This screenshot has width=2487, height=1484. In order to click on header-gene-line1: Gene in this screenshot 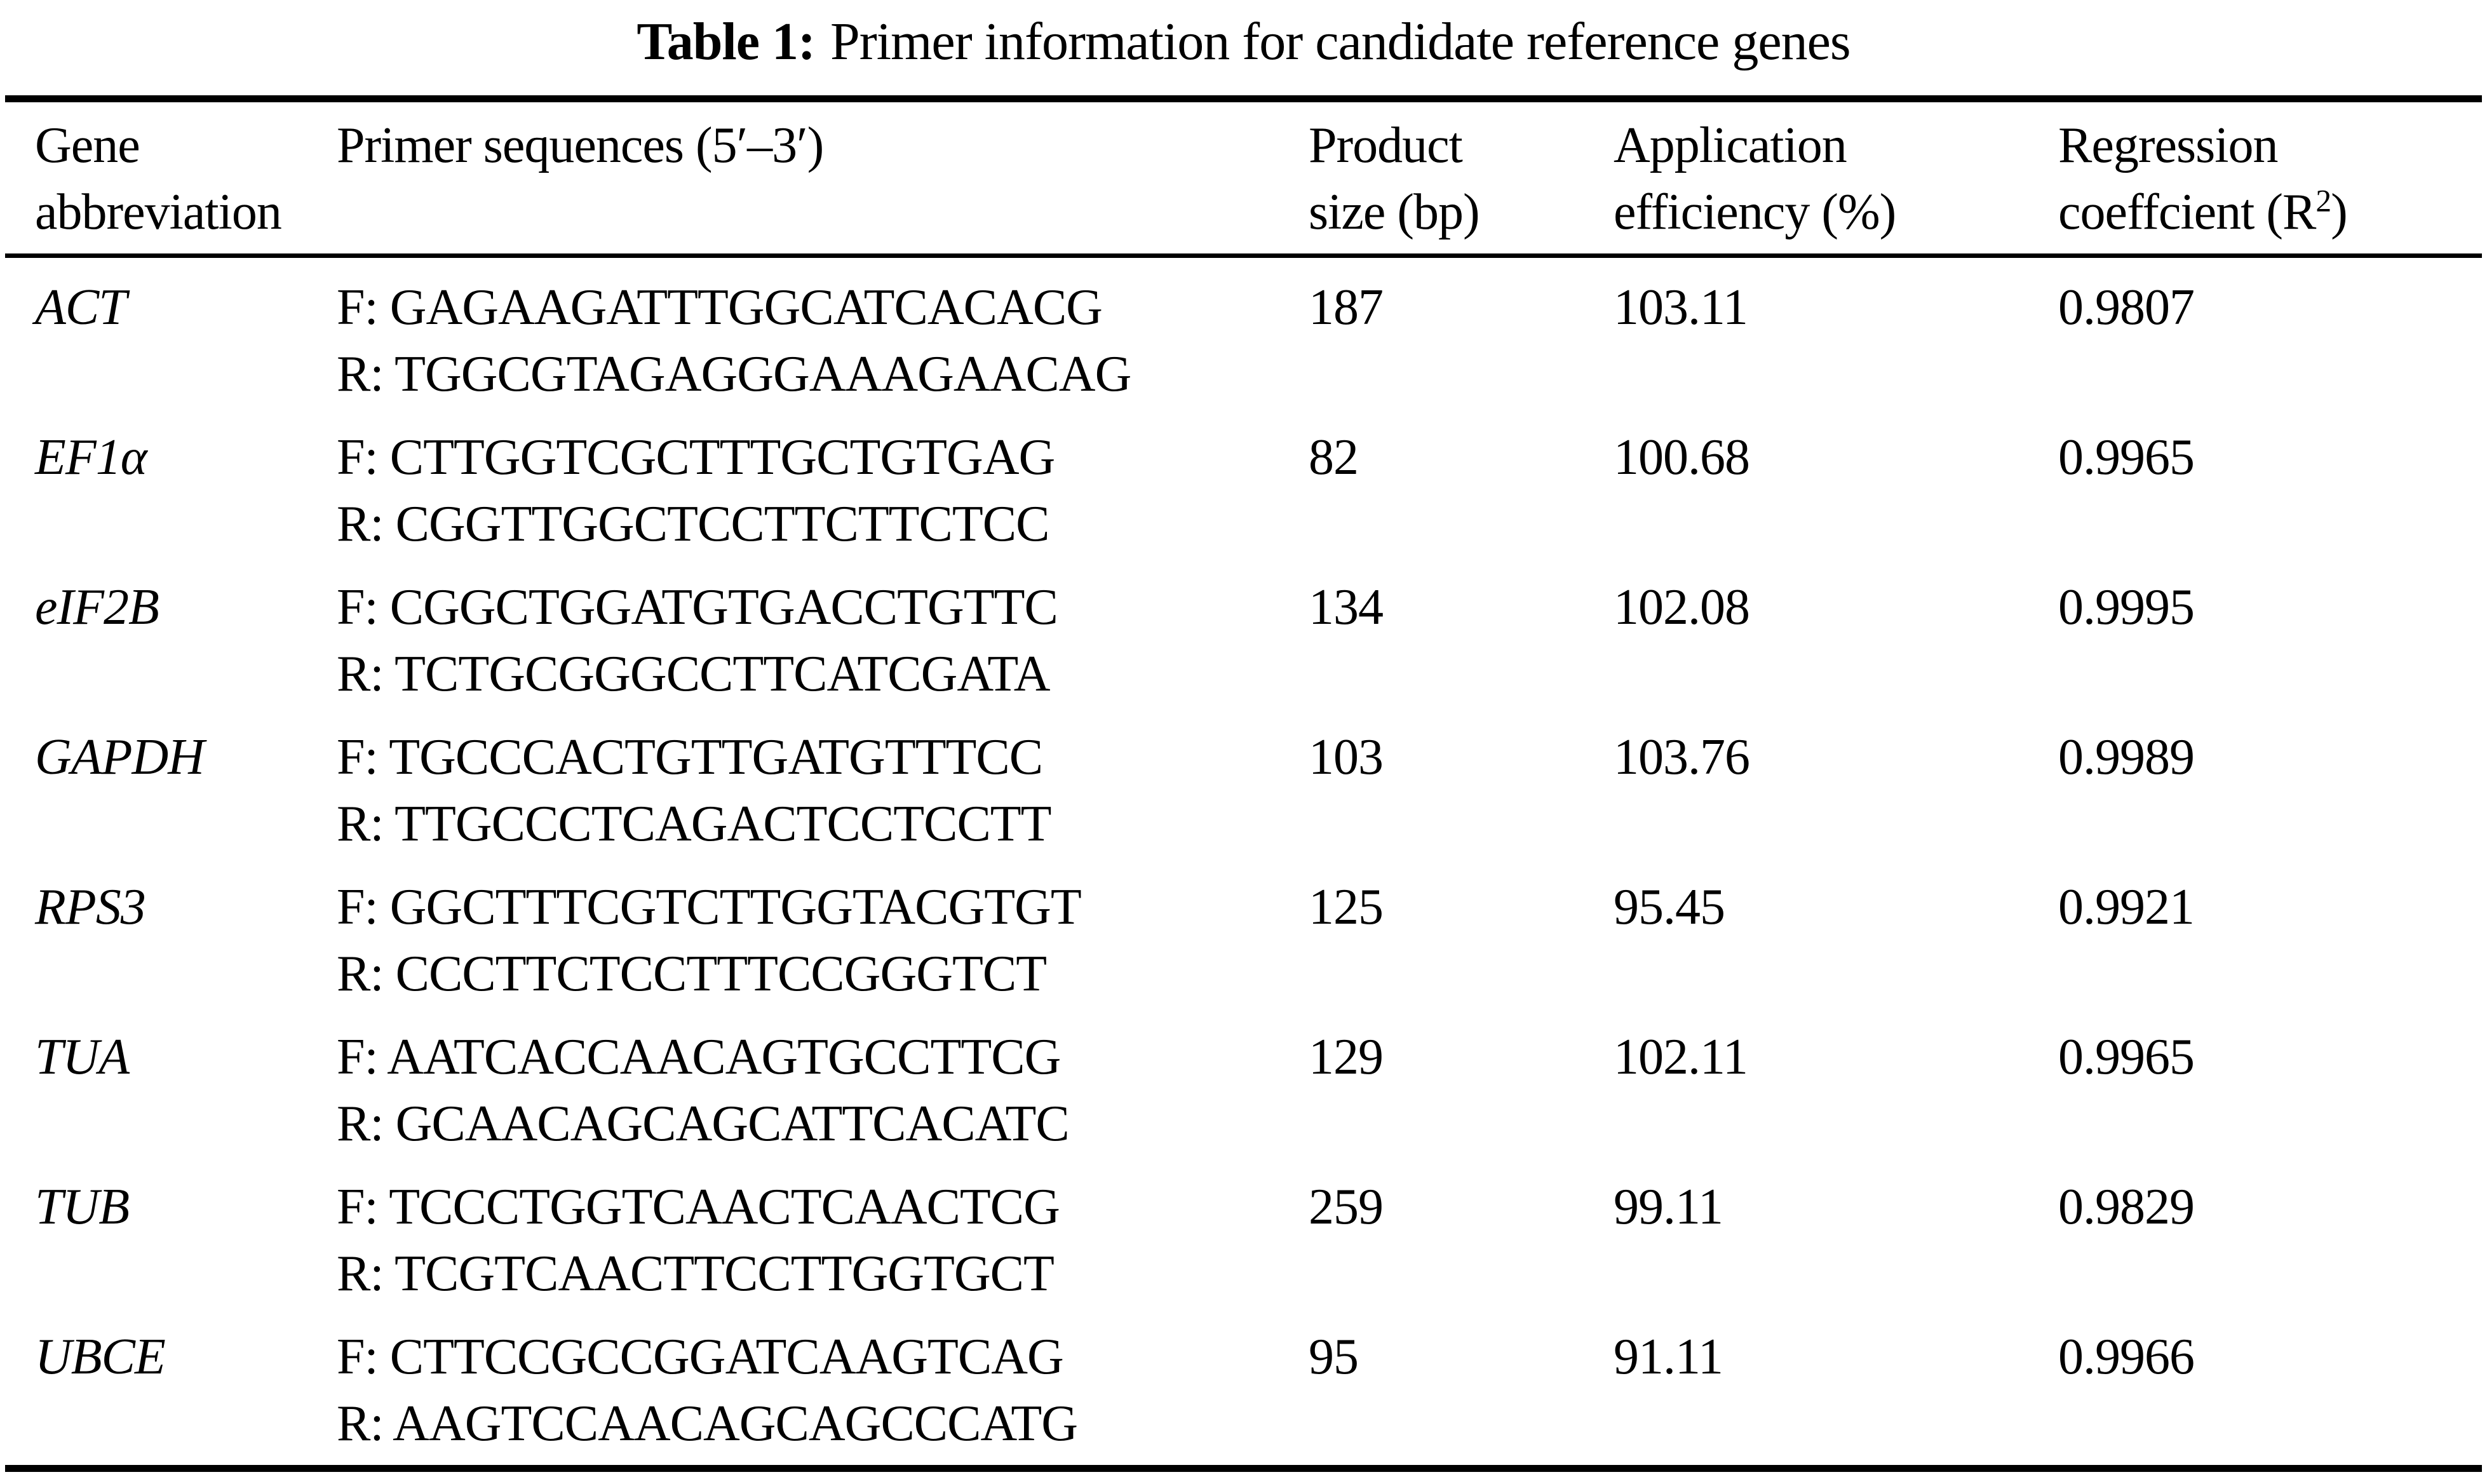, I will do `click(87, 145)`.